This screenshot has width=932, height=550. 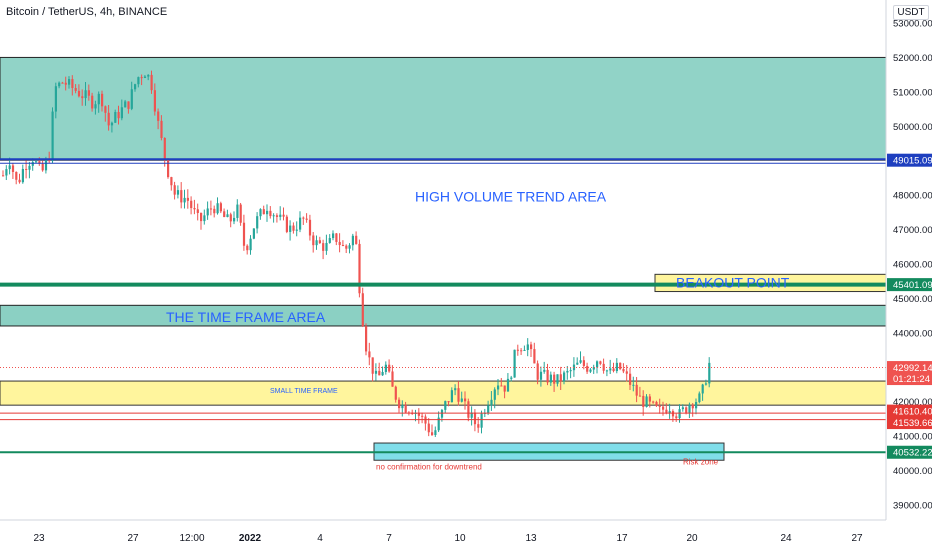 I want to click on y-tick-label: 39000.00, so click(x=912, y=506).